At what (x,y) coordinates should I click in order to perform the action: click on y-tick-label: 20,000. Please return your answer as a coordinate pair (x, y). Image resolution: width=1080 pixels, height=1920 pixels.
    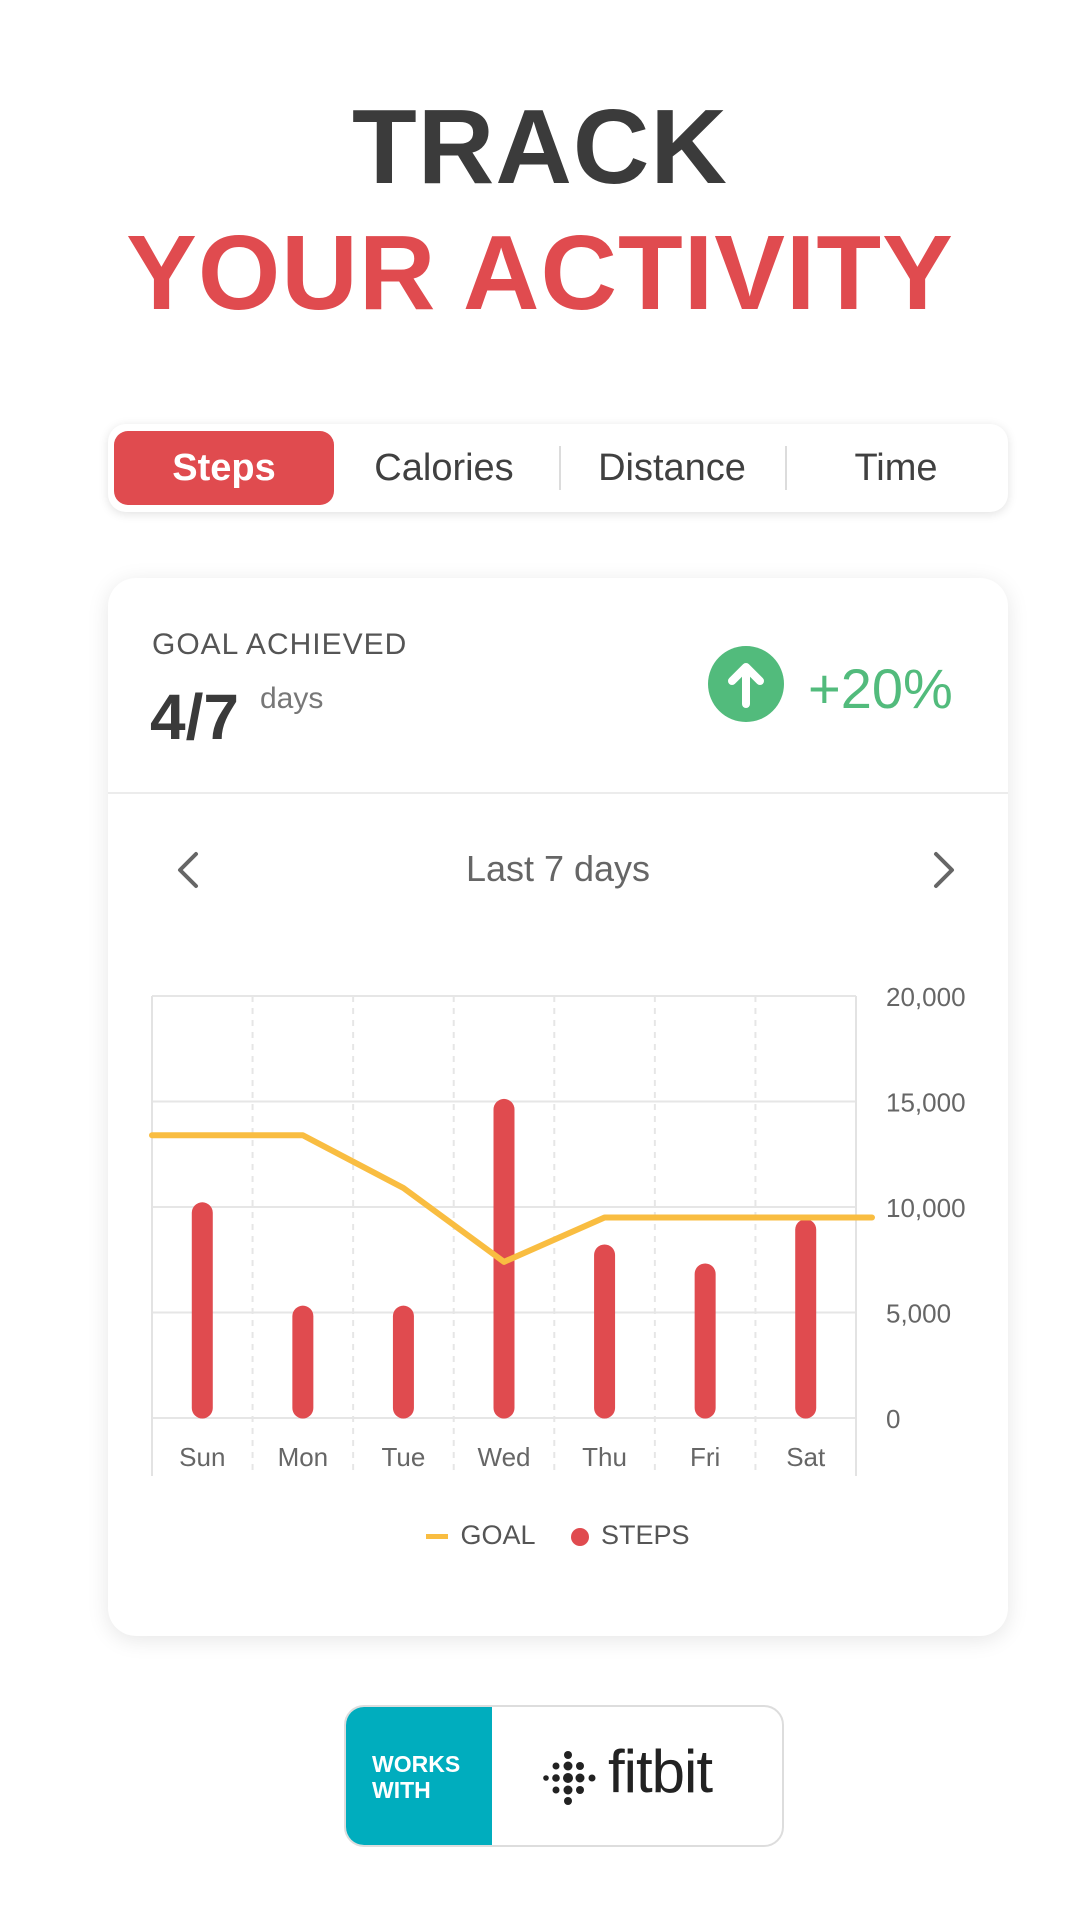
    Looking at the image, I should click on (926, 997).